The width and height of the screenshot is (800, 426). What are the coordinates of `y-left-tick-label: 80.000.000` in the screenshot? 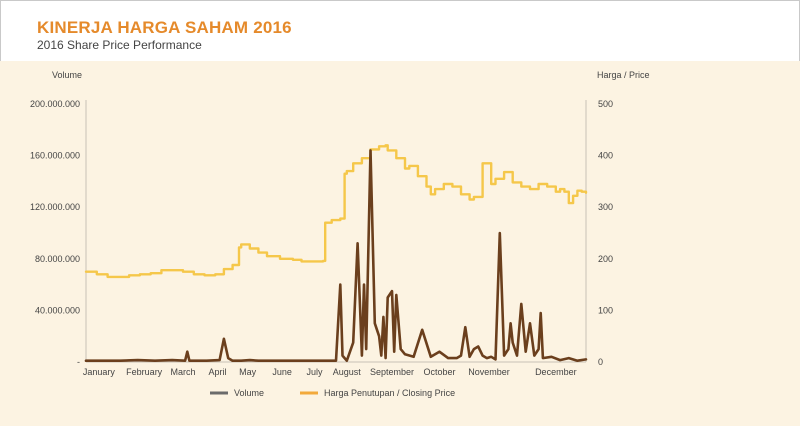 It's located at (57, 259).